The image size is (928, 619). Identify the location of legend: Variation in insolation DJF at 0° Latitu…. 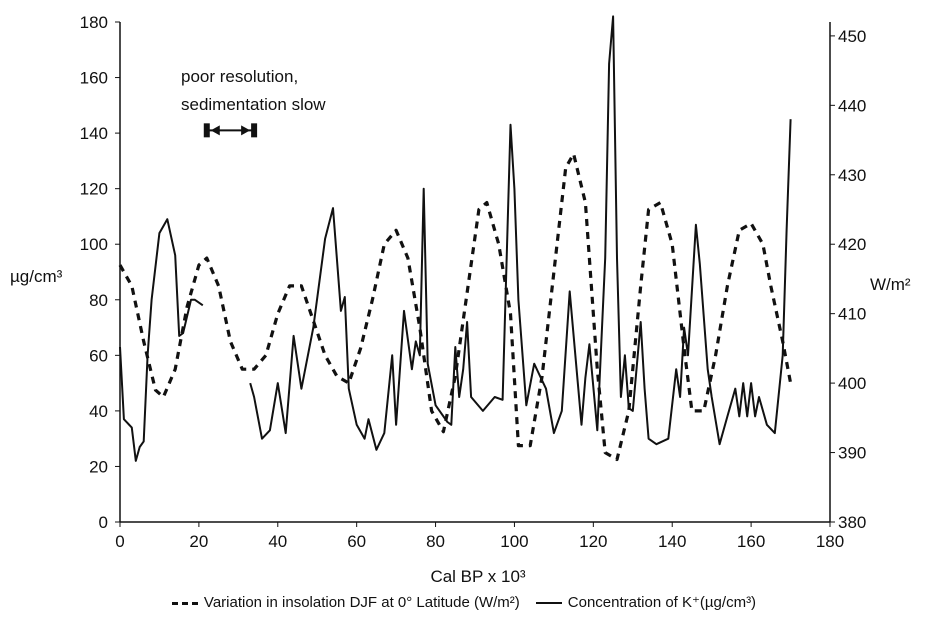
(464, 602).